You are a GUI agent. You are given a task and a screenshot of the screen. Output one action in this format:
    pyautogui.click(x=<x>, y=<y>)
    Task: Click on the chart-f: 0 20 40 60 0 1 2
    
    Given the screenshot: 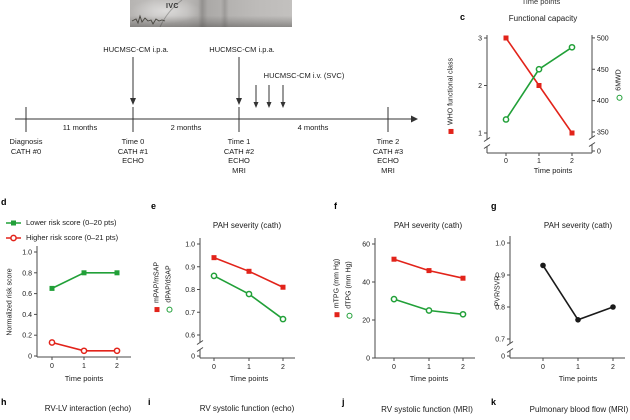 What is the action you would take?
    pyautogui.click(x=418, y=304)
    